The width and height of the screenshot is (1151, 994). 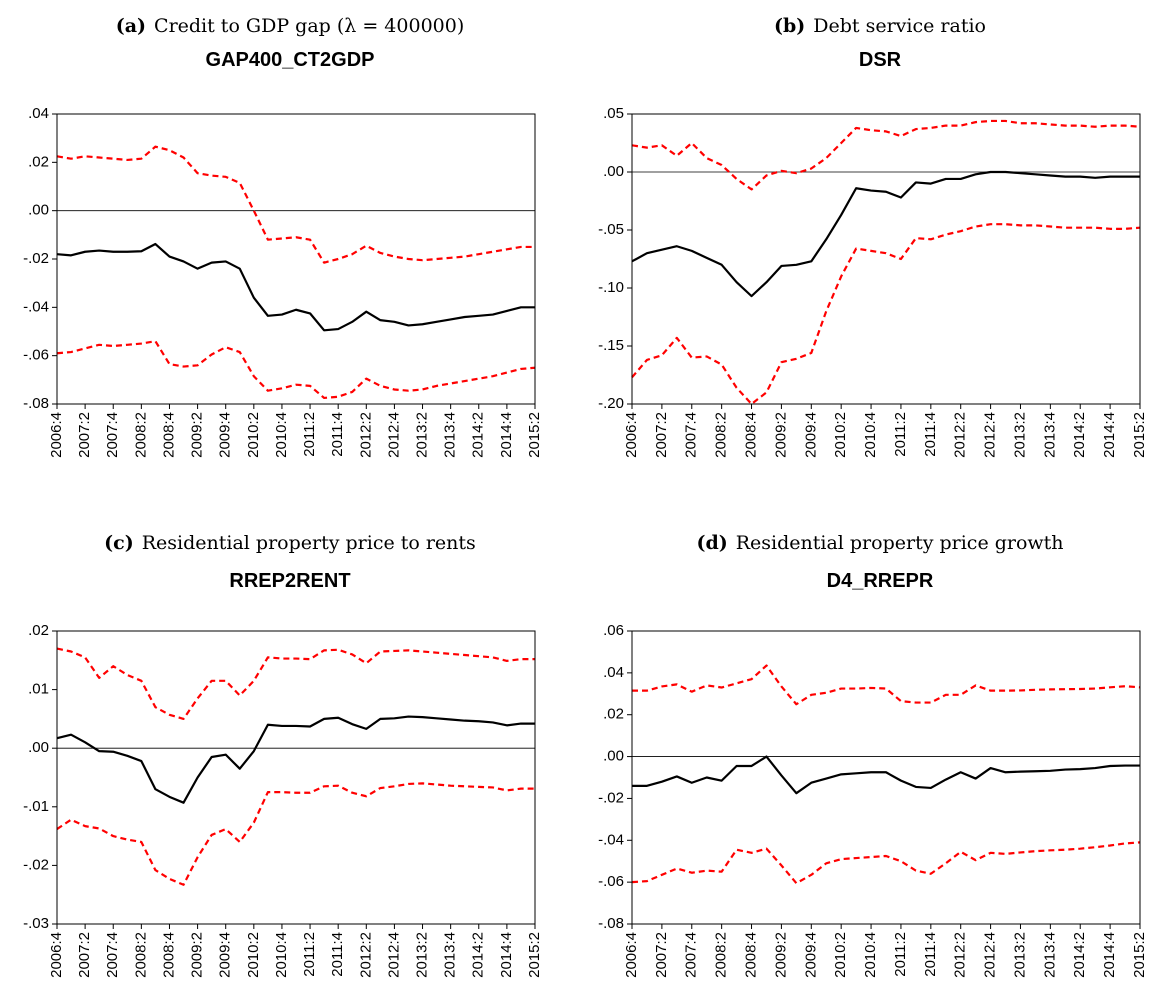 I want to click on panel-label: (c), so click(x=119, y=543).